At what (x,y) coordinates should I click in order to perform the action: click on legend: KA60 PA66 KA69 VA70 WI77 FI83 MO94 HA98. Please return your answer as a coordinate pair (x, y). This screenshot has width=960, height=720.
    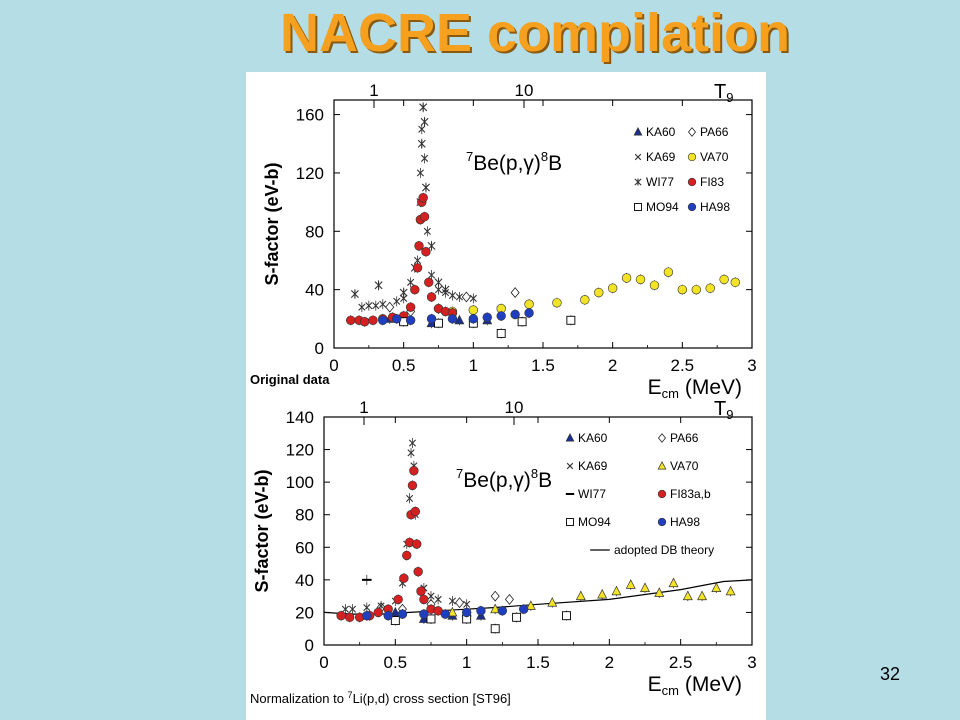
    Looking at the image, I should click on (681, 169).